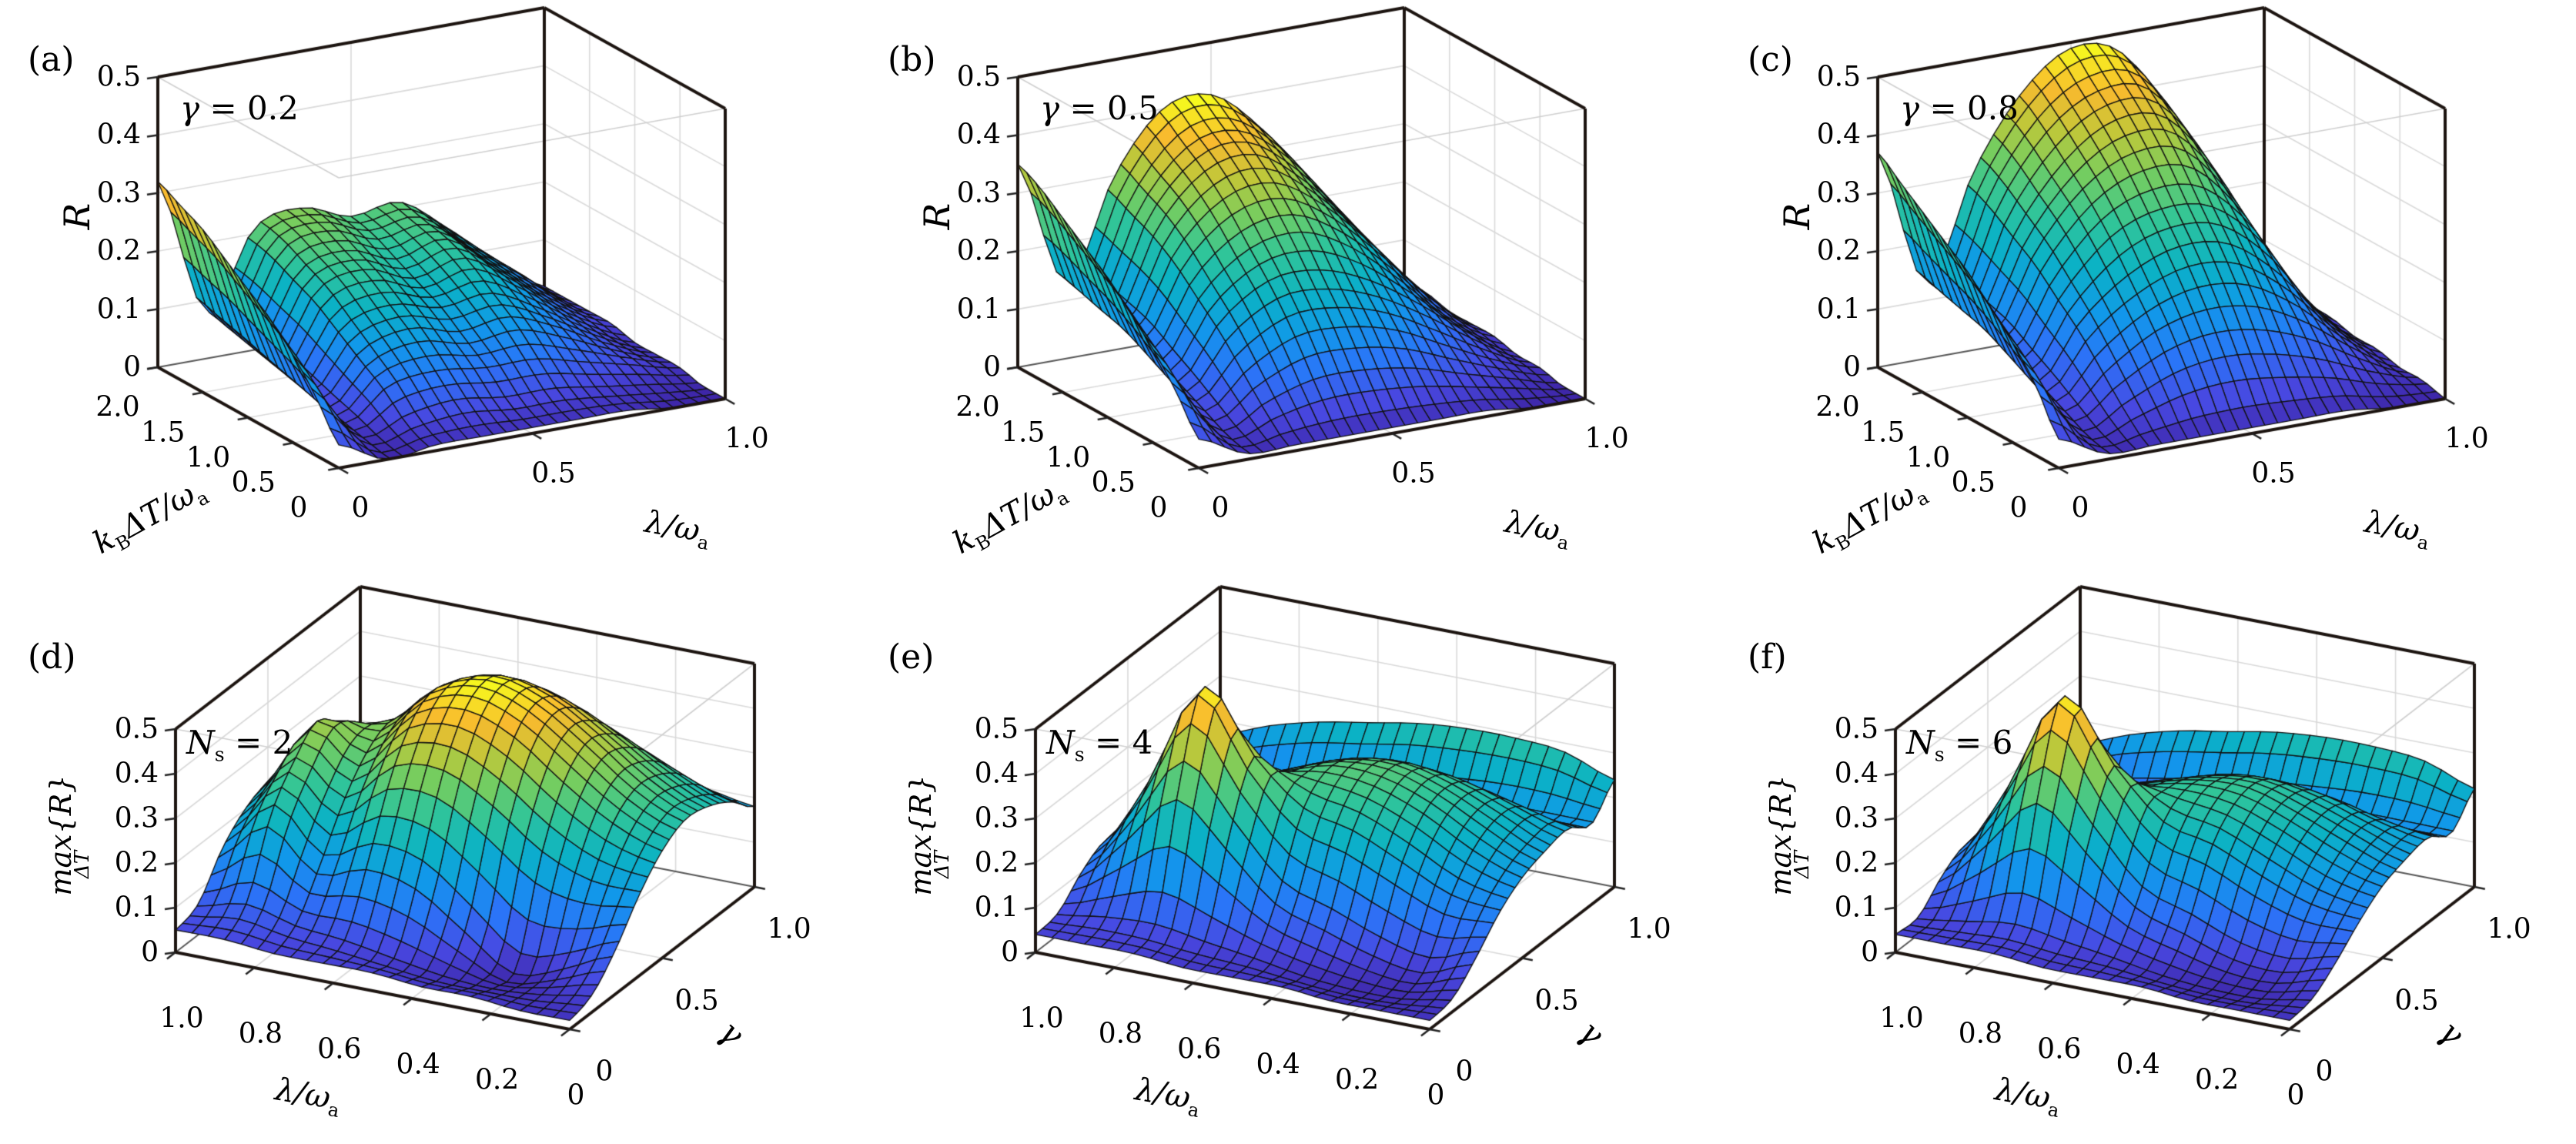 This screenshot has height=1144, width=2576. Describe the element at coordinates (77, 216) in the screenshot. I see `panel-a-z-axis-label: R` at that location.